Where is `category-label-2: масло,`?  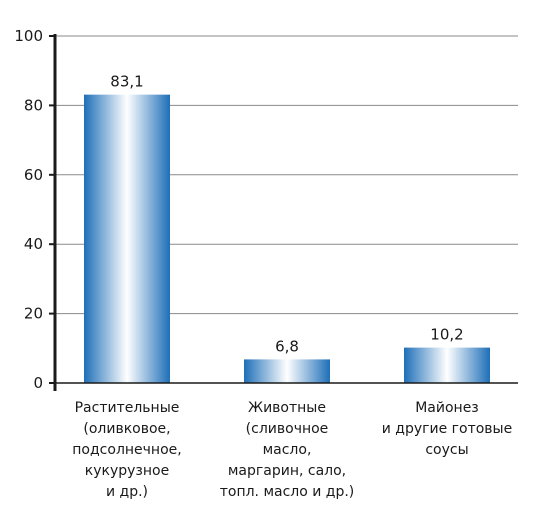
category-label-2: масло, is located at coordinates (287, 450).